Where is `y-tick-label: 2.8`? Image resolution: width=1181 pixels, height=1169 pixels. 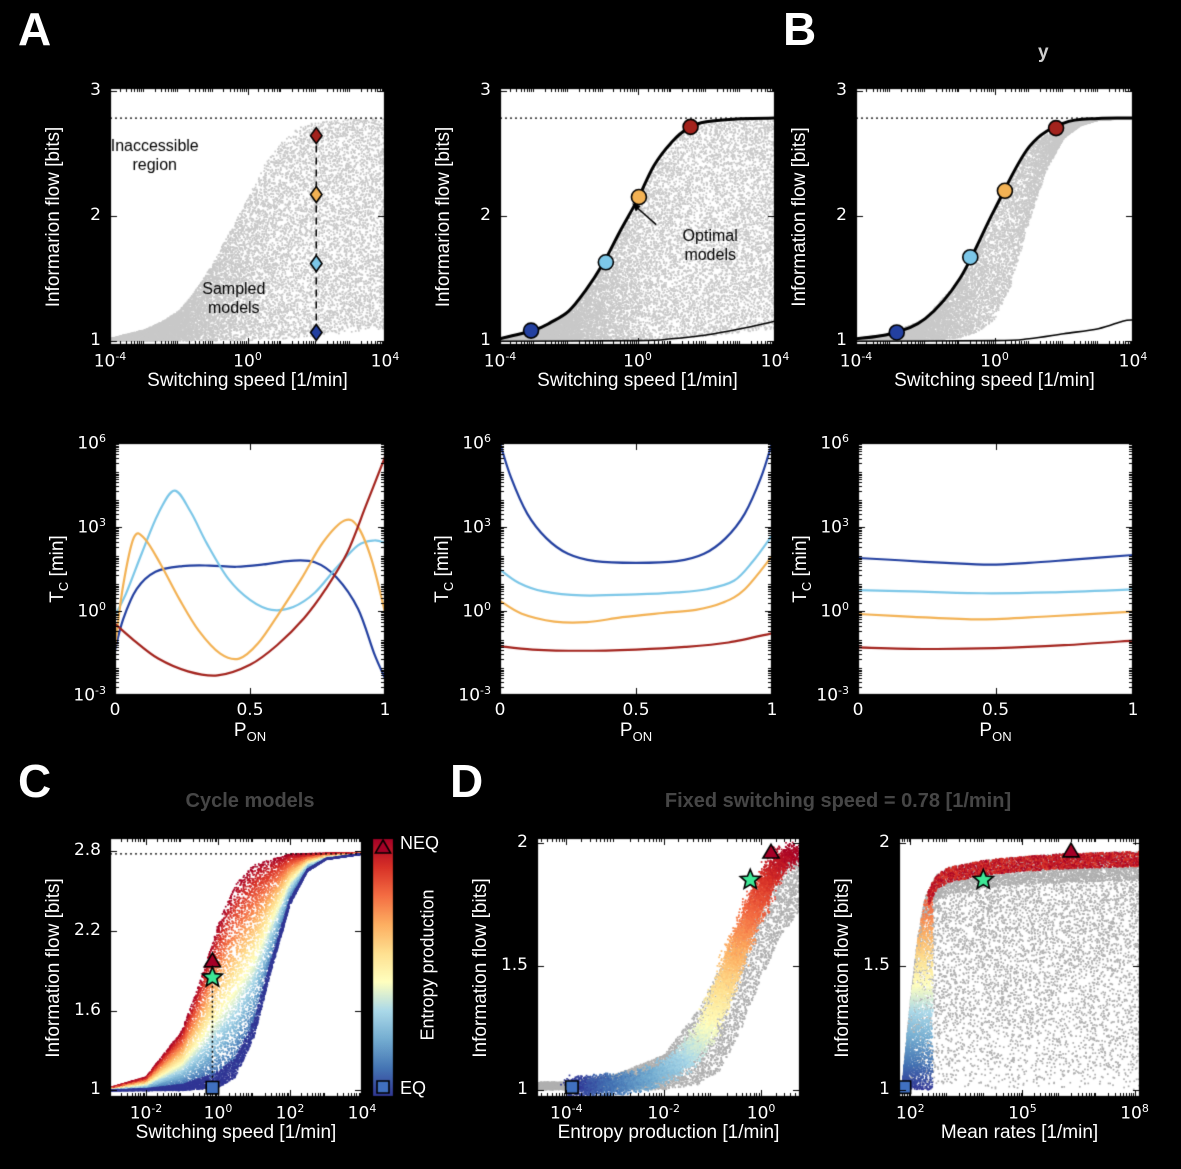 y-tick-label: 2.8 is located at coordinates (87, 850).